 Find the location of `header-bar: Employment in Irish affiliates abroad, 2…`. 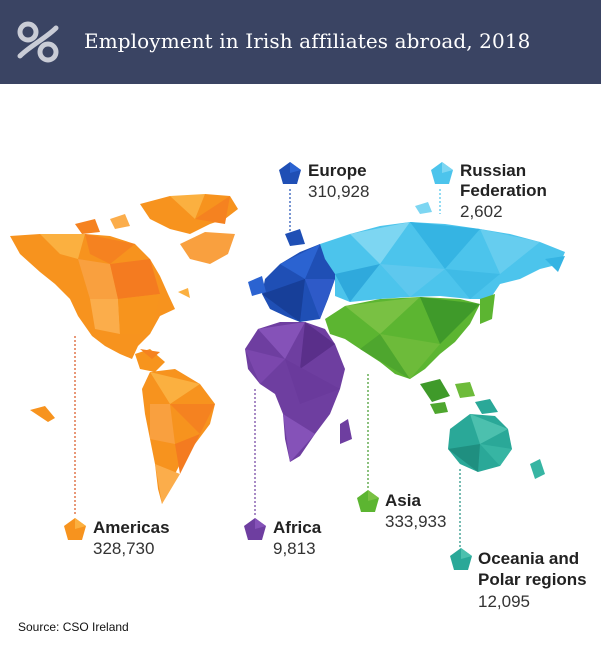

header-bar: Employment in Irish affiliates abroad, 2… is located at coordinates (300, 42).